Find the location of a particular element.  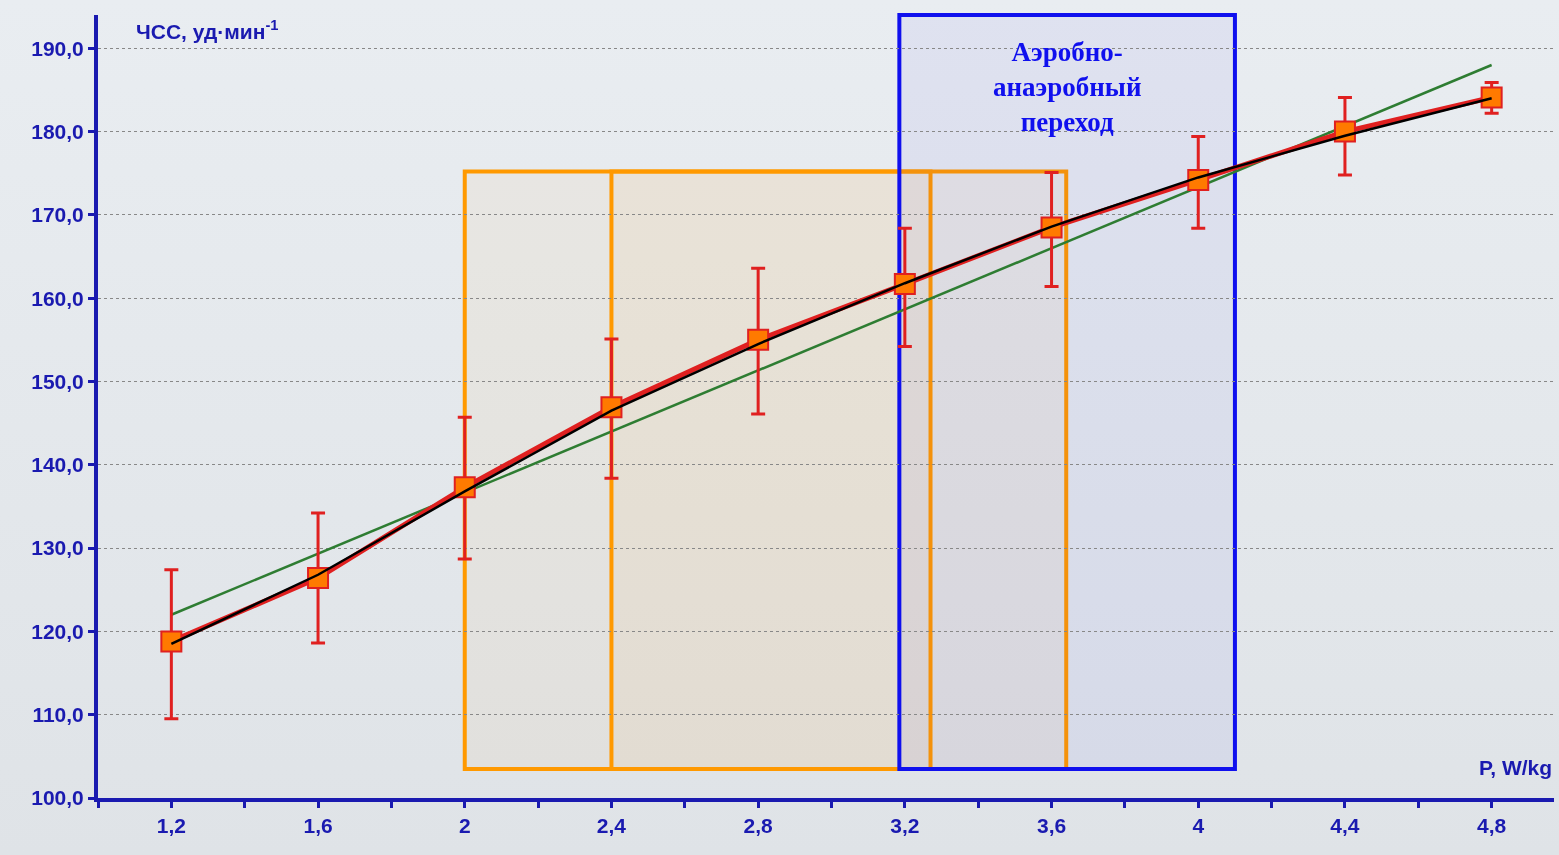

y-tick-label: 140,0 is located at coordinates (57, 465).